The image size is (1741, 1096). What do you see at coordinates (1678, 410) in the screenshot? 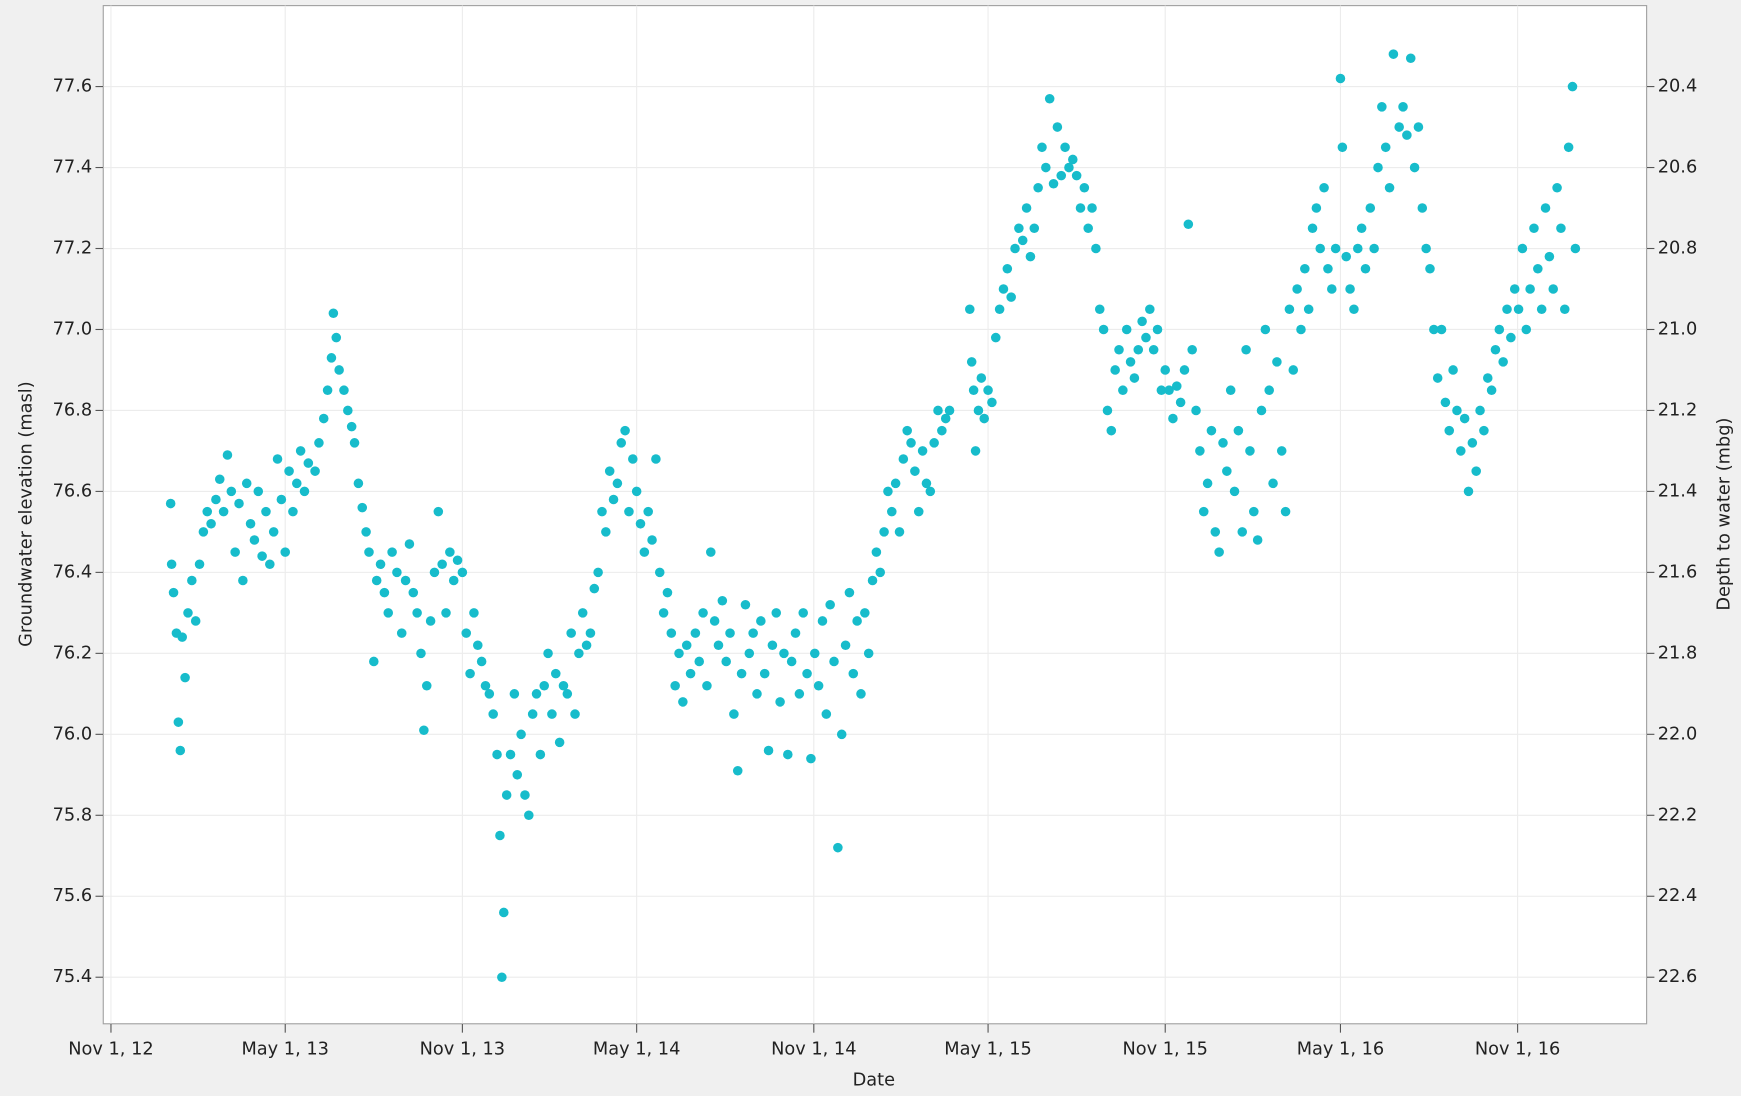
I see `y2-tick-label: 21.2` at bounding box center [1678, 410].